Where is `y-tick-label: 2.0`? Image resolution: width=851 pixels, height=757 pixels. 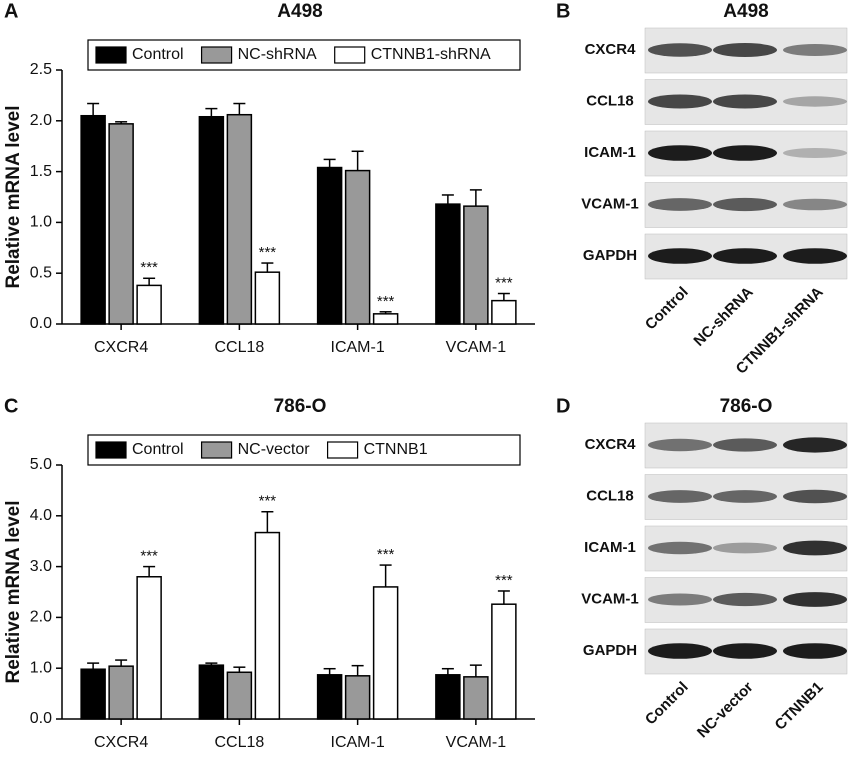 y-tick-label: 2.0 is located at coordinates (41, 120).